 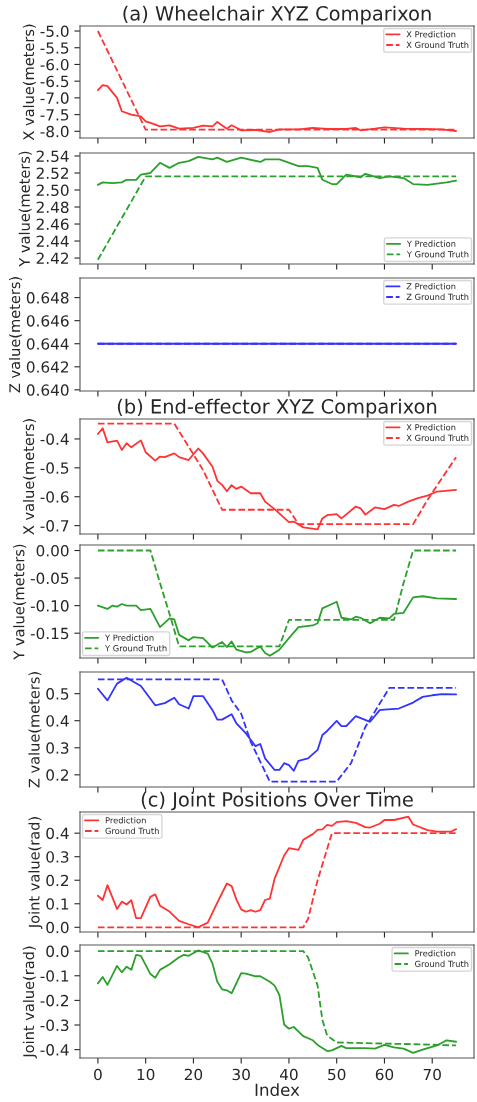 I want to click on y-tick-label: 2.52, so click(x=52, y=173).